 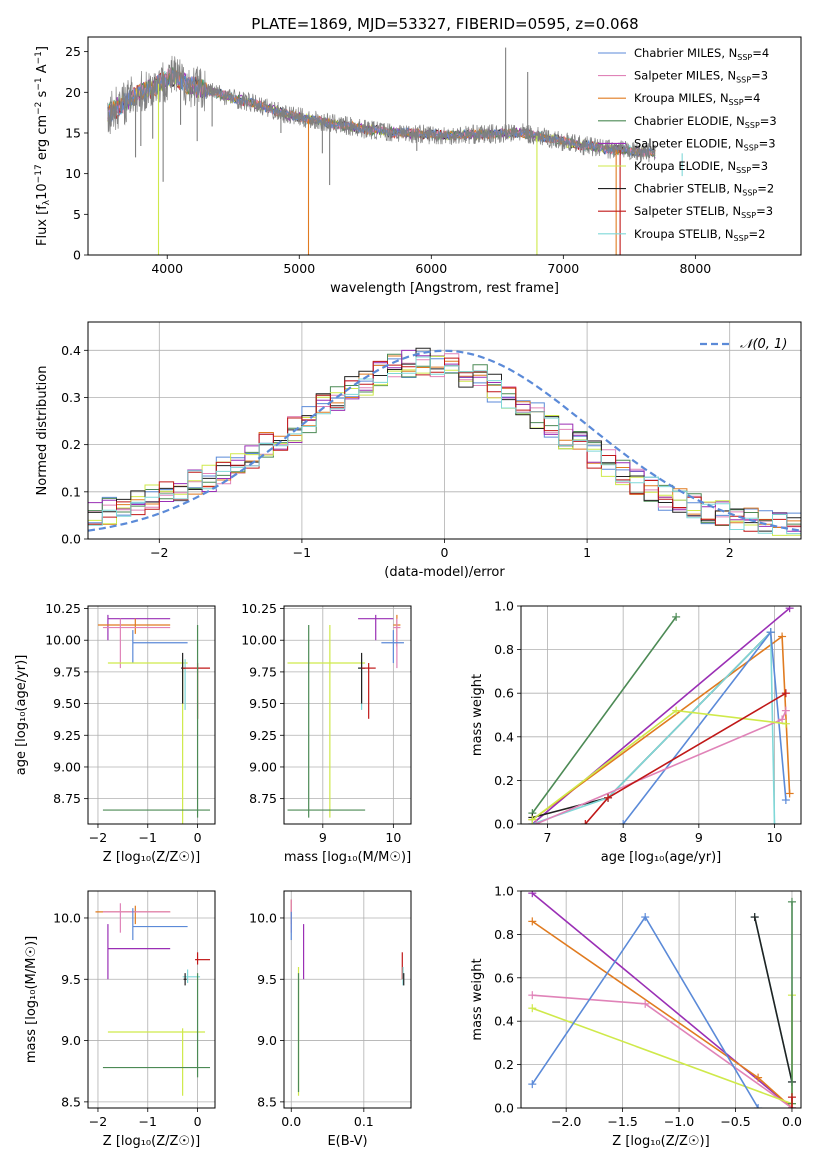 What do you see at coordinates (43, 146) in the screenshot?
I see `y-axis-label: Flux [fλ10−17 erg cm−2 s−1 A−1]` at bounding box center [43, 146].